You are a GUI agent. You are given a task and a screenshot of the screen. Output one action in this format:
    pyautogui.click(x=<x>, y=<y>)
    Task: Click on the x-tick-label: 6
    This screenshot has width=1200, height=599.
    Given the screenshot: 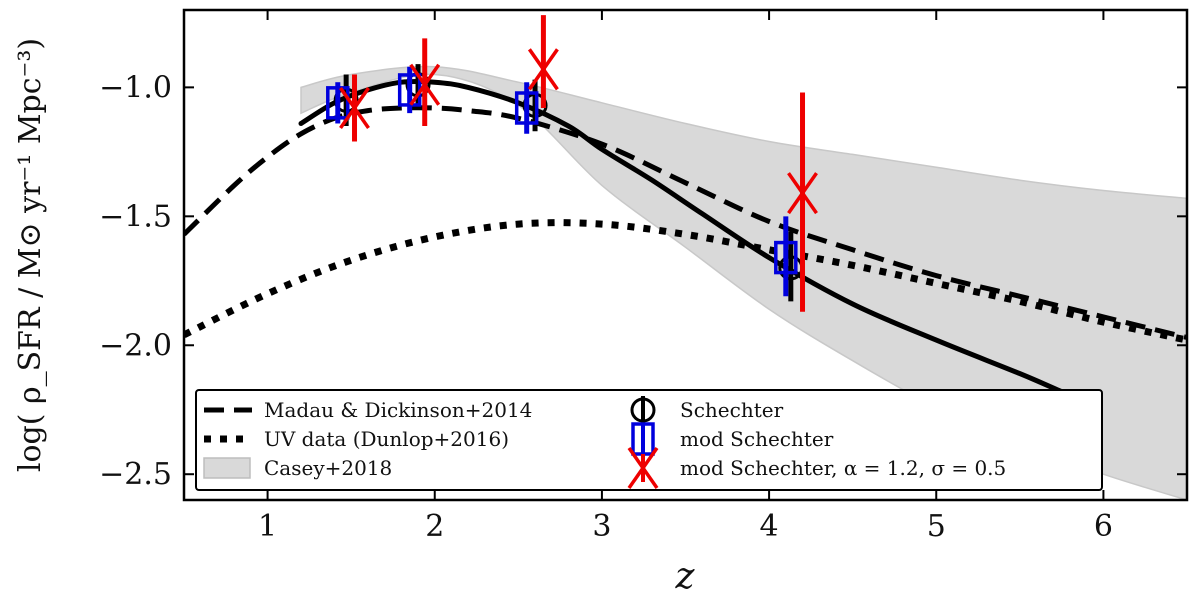 What is the action you would take?
    pyautogui.click(x=1103, y=526)
    